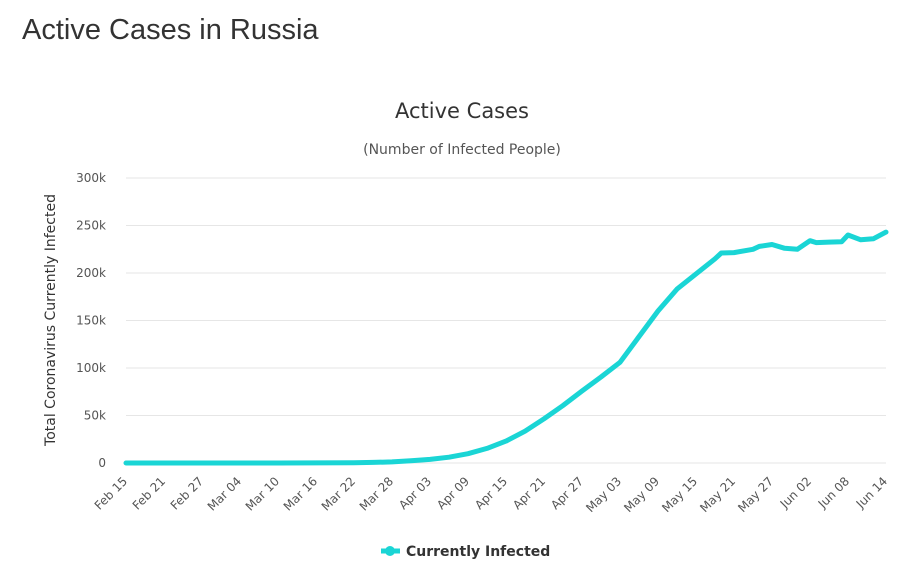  Describe the element at coordinates (679, 494) in the screenshot. I see `x-tick-label: May 15` at that location.